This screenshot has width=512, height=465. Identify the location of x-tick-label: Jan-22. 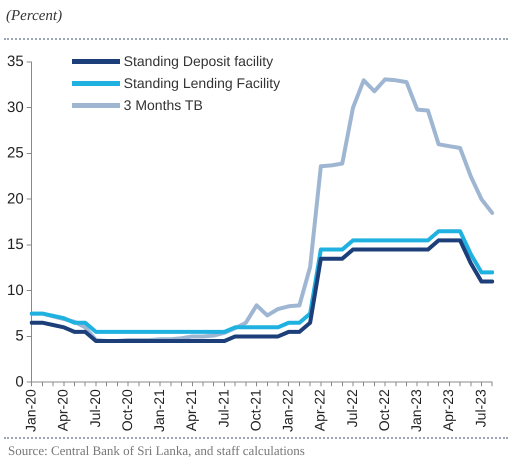
(288, 410).